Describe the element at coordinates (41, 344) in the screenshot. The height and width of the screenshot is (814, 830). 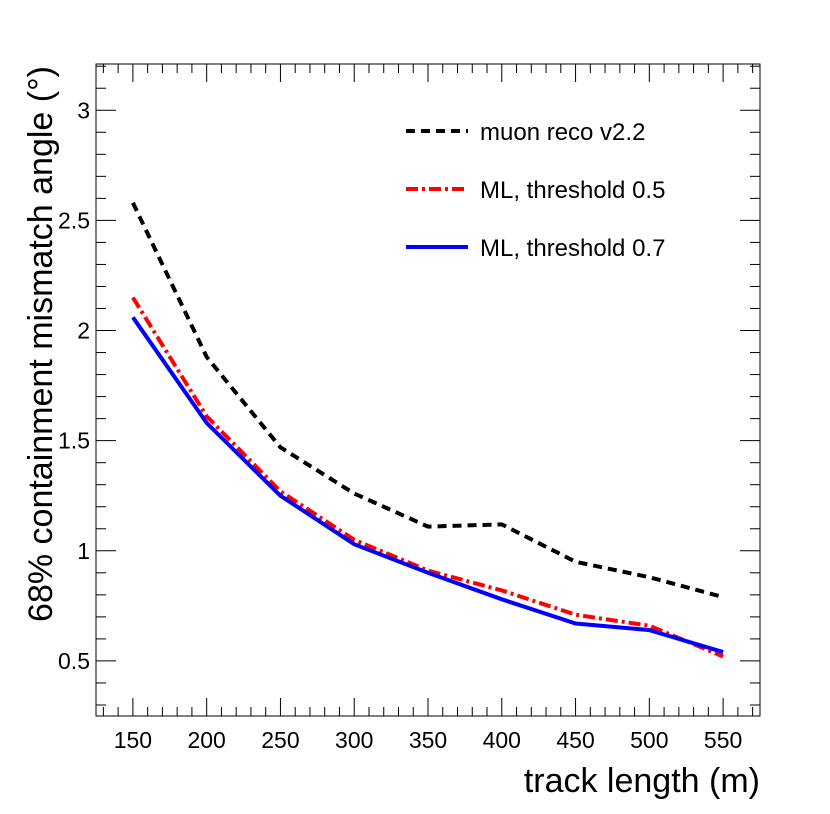
I see `y-axis-title: 68% containment mismatch angle (°)` at that location.